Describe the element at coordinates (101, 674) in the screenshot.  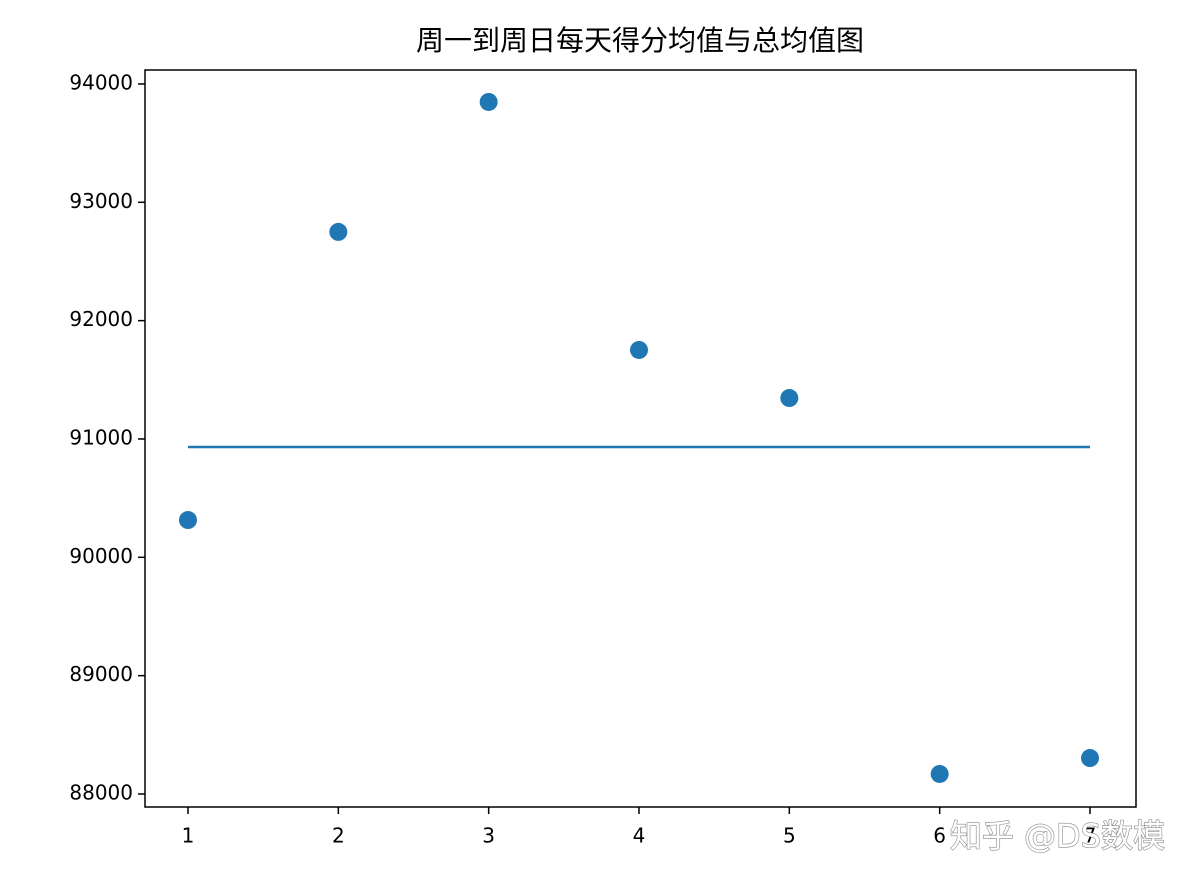
I see `y-tick-label: 89000` at that location.